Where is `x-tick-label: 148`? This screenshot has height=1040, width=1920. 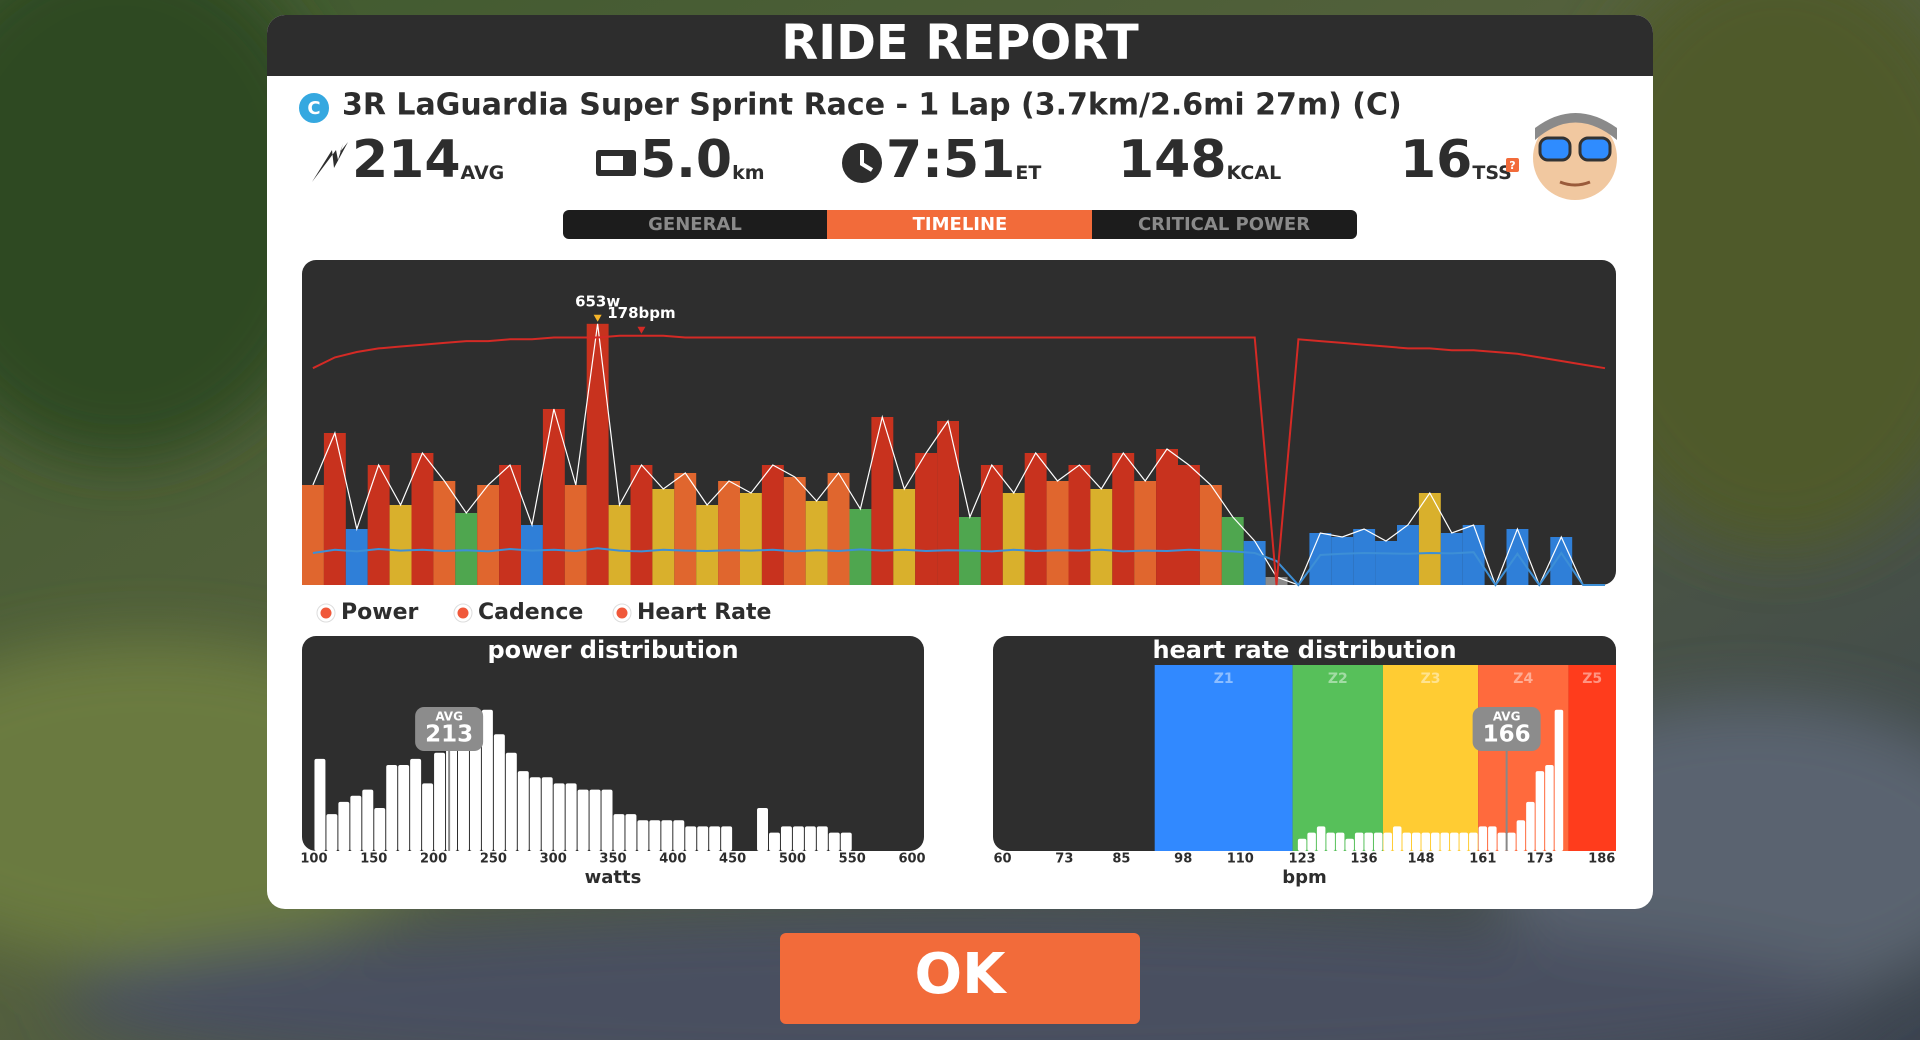
x-tick-label: 148 is located at coordinates (1420, 859).